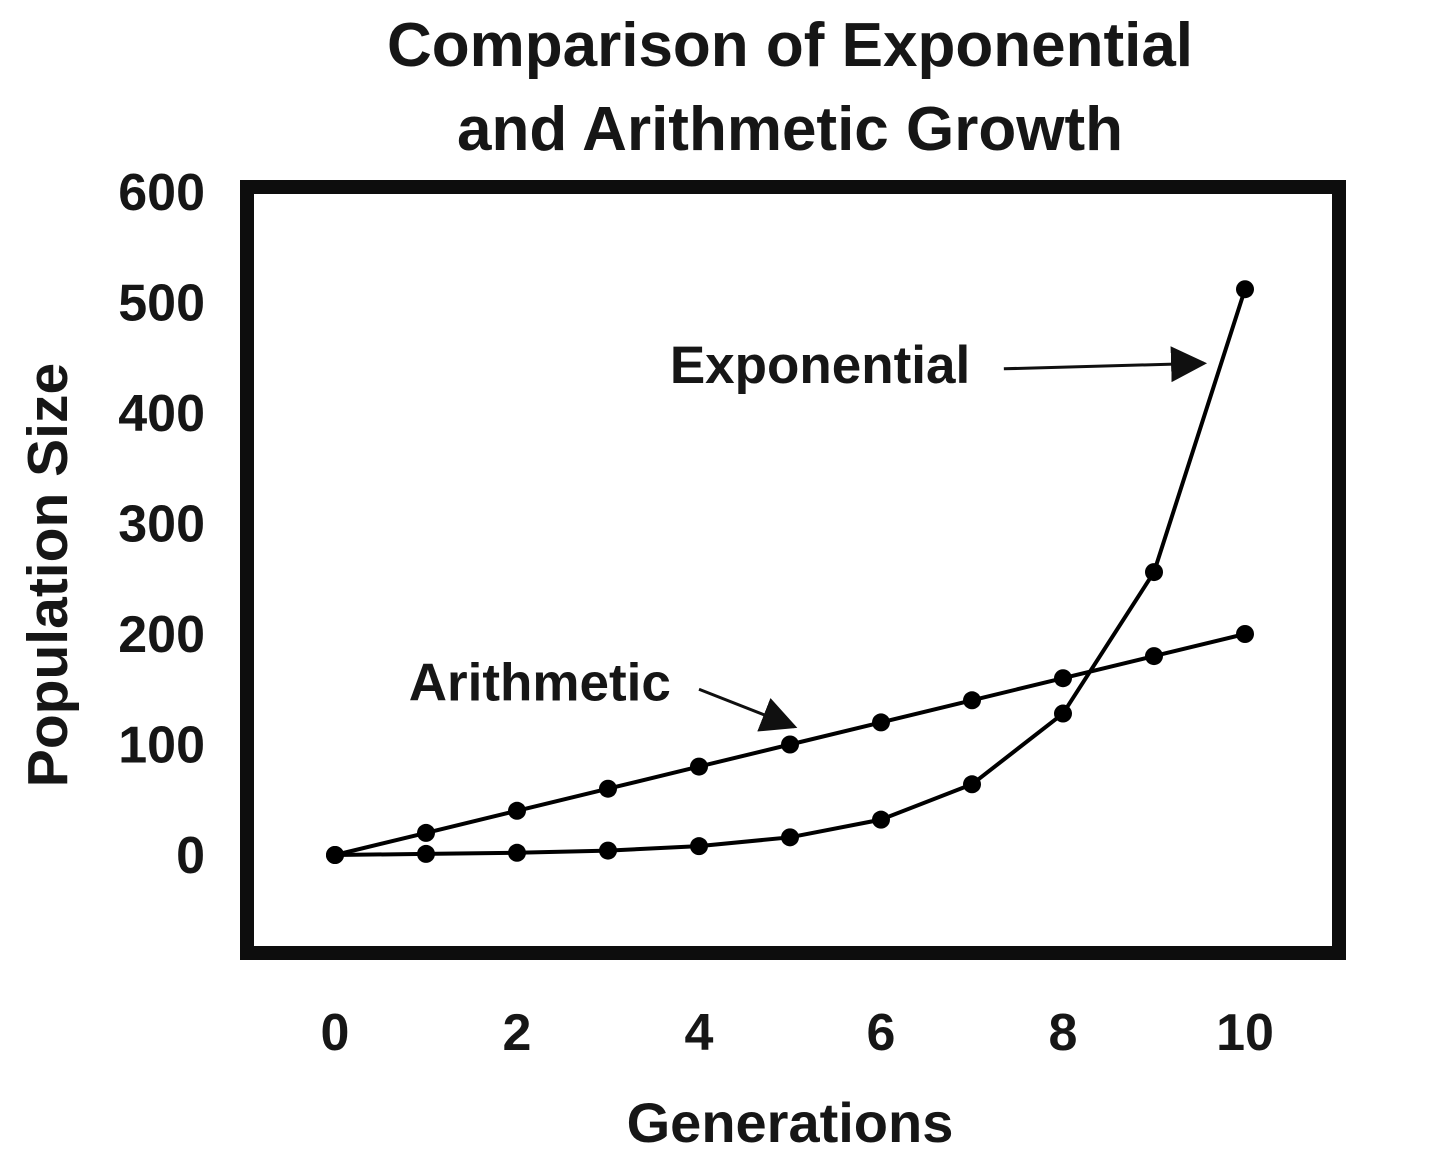 The height and width of the screenshot is (1169, 1440). I want to click on x-tick-label: 6, so click(881, 1033).